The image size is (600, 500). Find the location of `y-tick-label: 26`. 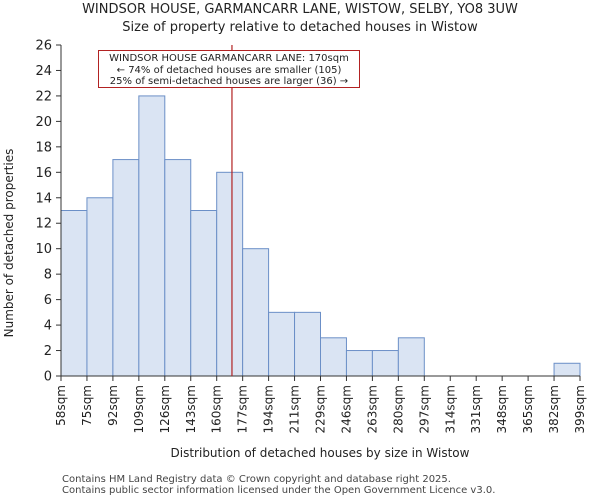

y-tick-label: 26 is located at coordinates (43, 46).